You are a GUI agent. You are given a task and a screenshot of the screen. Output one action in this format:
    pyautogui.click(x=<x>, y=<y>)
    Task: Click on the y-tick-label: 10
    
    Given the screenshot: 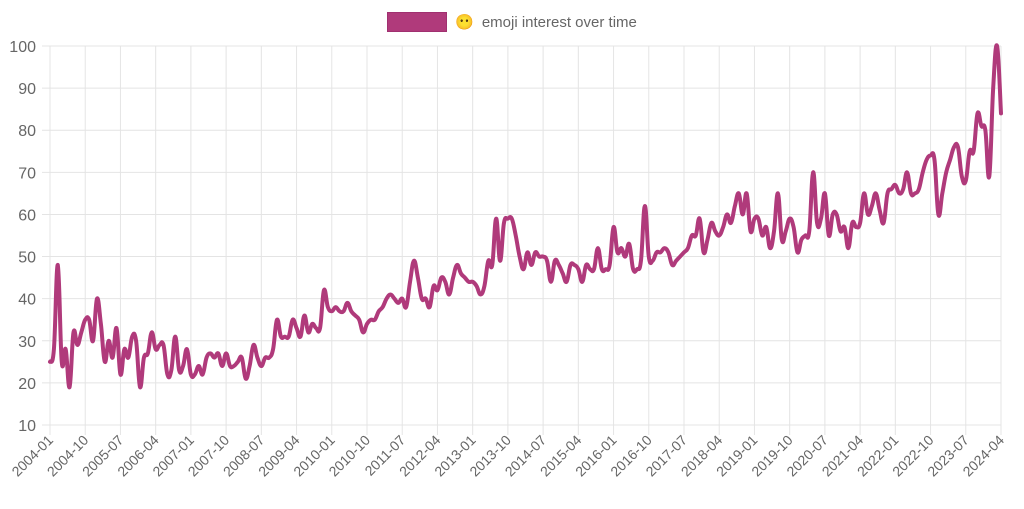 What is the action you would take?
    pyautogui.click(x=27, y=426)
    